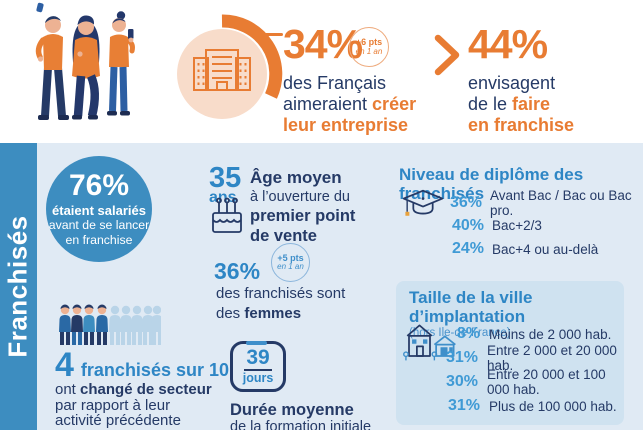  I want to click on row-label: Bac+4 ou au-delà, so click(545, 249).